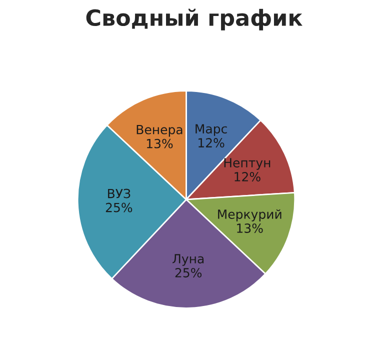  I want to click on slice-label: ВУЗ, so click(119, 193).